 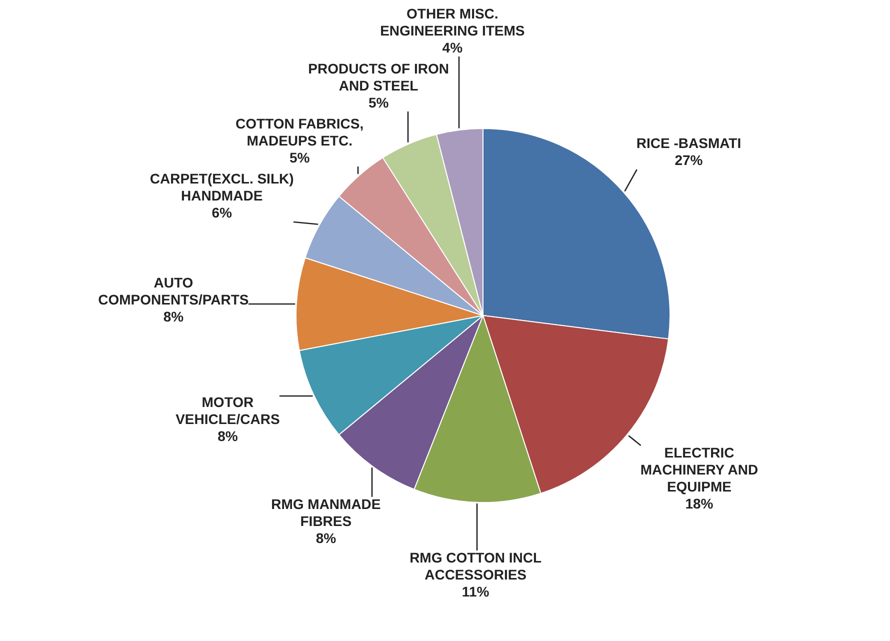 What do you see at coordinates (222, 212) in the screenshot?
I see `data-label: 6%` at bounding box center [222, 212].